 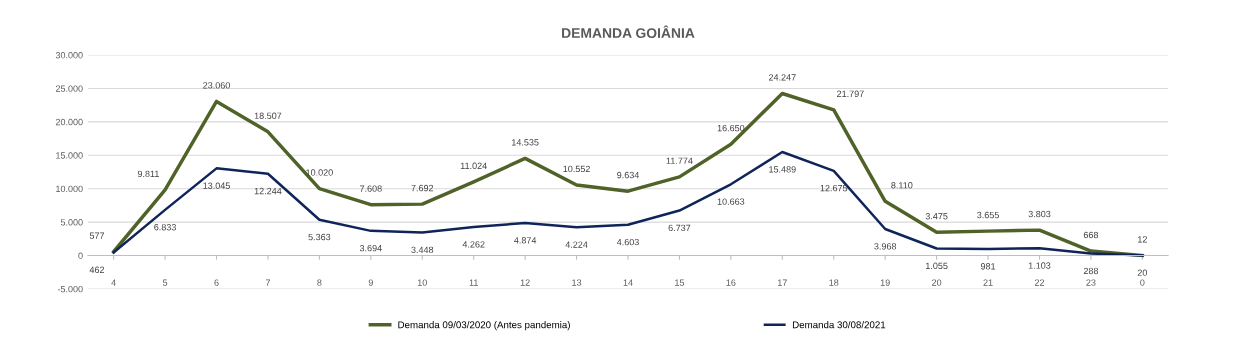 What do you see at coordinates (902, 185) in the screenshot?
I see `data-label: 8.110` at bounding box center [902, 185].